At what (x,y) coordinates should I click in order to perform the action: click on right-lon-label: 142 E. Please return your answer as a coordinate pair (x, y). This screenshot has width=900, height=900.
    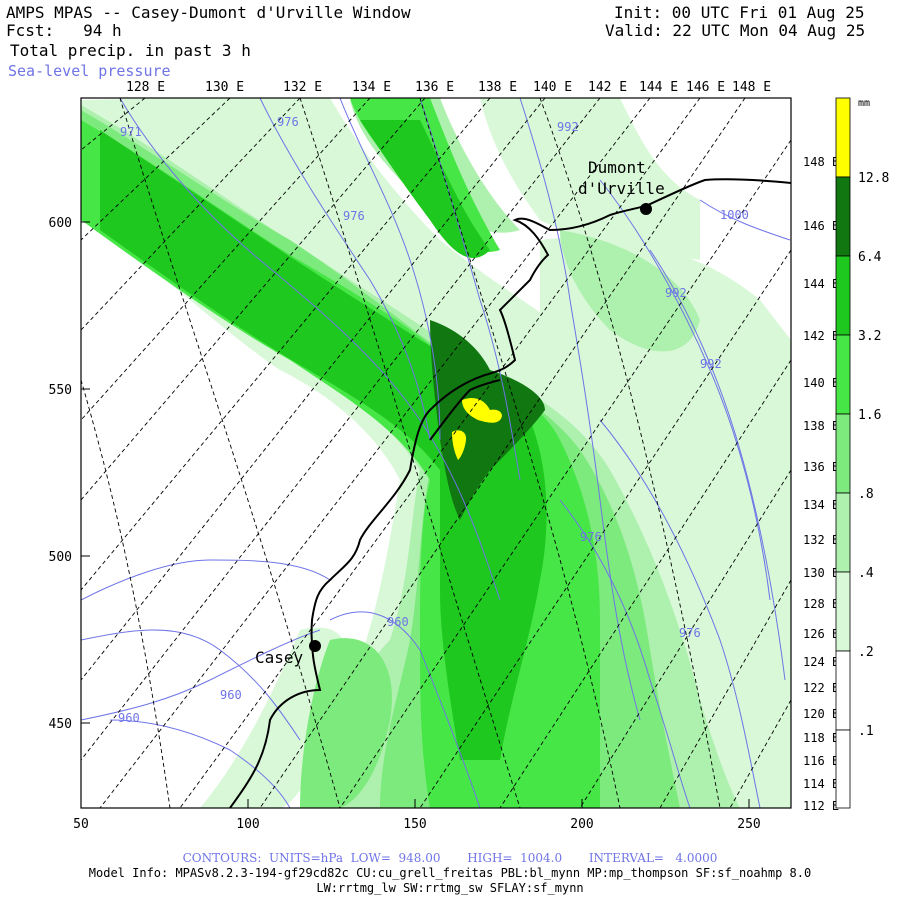
    Looking at the image, I should click on (821, 336).